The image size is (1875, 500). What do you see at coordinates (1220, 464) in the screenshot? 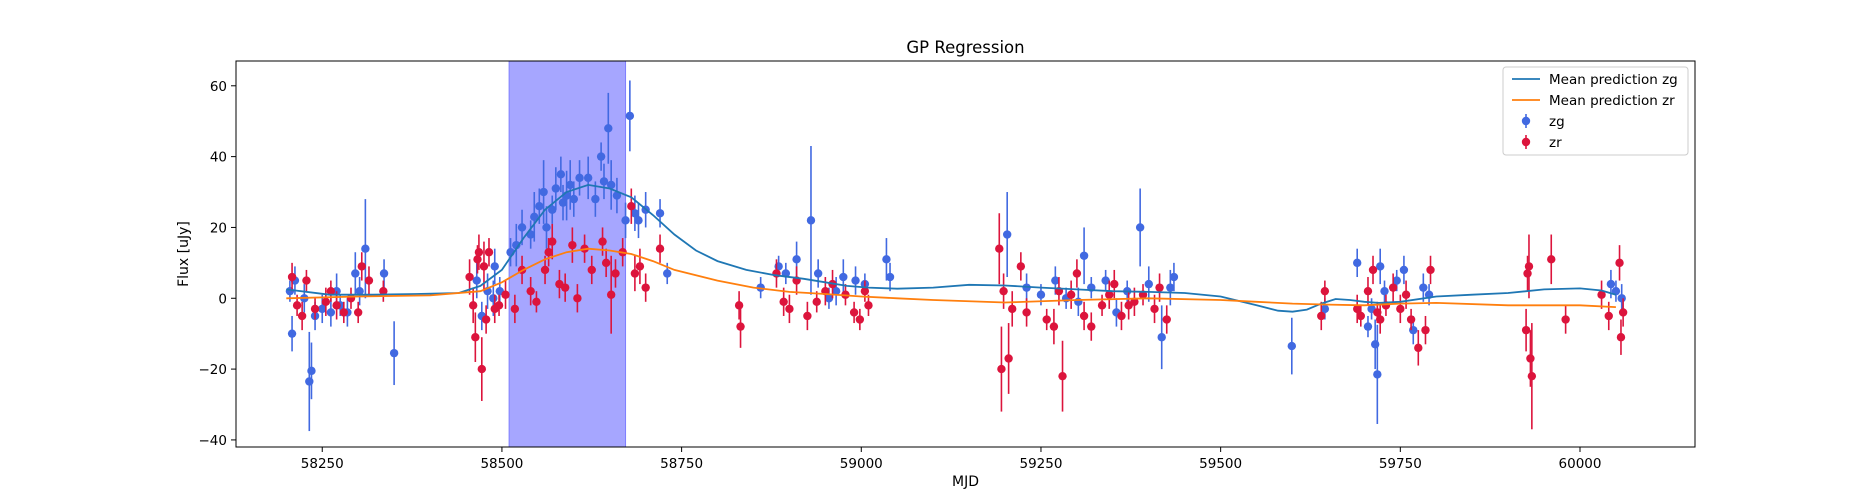
I see `x-tick-label: 59500` at bounding box center [1220, 464].